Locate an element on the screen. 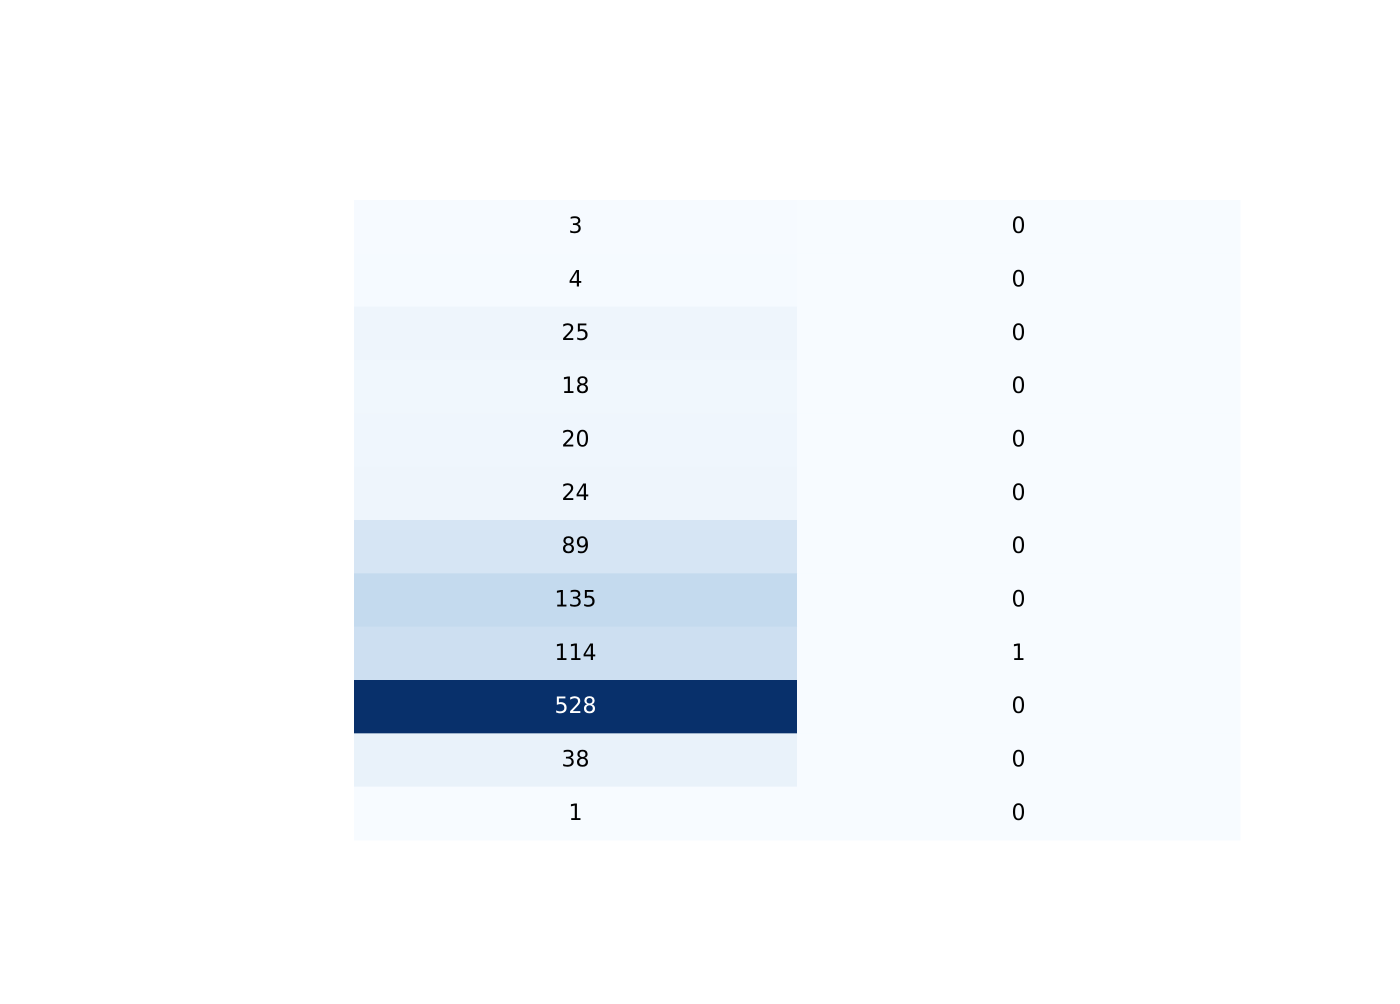 The height and width of the screenshot is (1004, 1400). heatmap-cell-label-r2-c0: 25 is located at coordinates (576, 333).